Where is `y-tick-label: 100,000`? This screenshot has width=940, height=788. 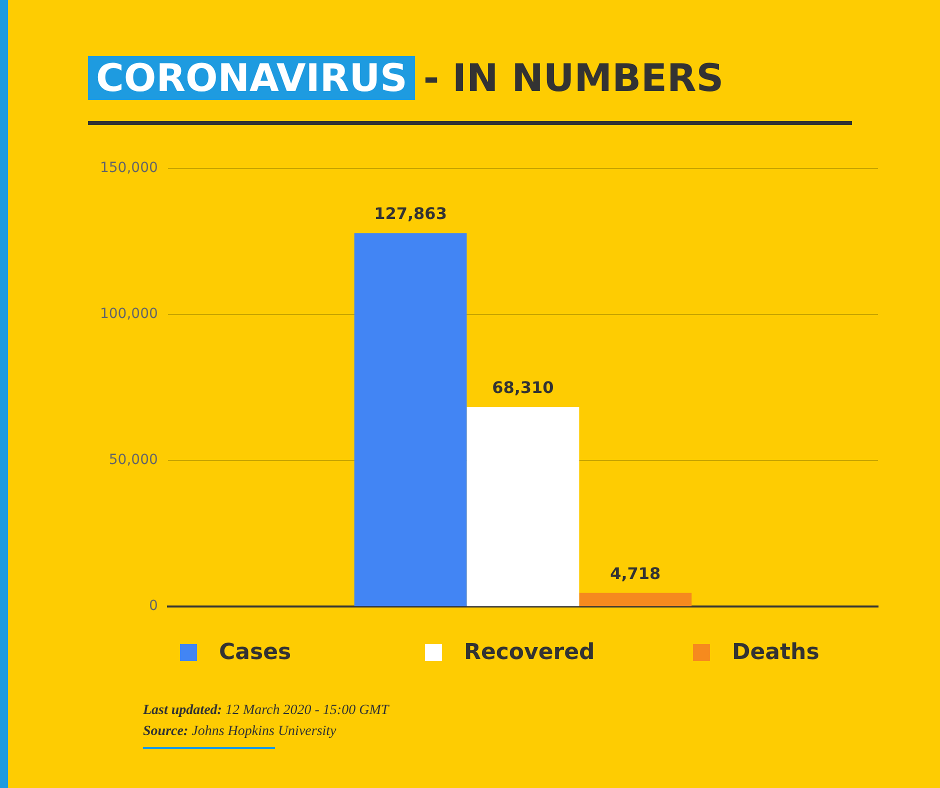
y-tick-label: 100,000 is located at coordinates (129, 314).